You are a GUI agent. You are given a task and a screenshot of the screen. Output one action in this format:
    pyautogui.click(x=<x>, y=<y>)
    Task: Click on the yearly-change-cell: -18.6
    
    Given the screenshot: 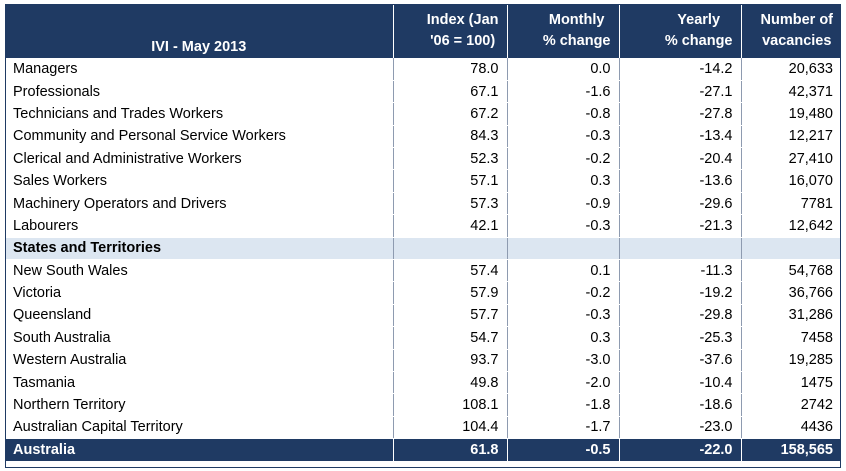 What is the action you would take?
    pyautogui.click(x=679, y=405)
    